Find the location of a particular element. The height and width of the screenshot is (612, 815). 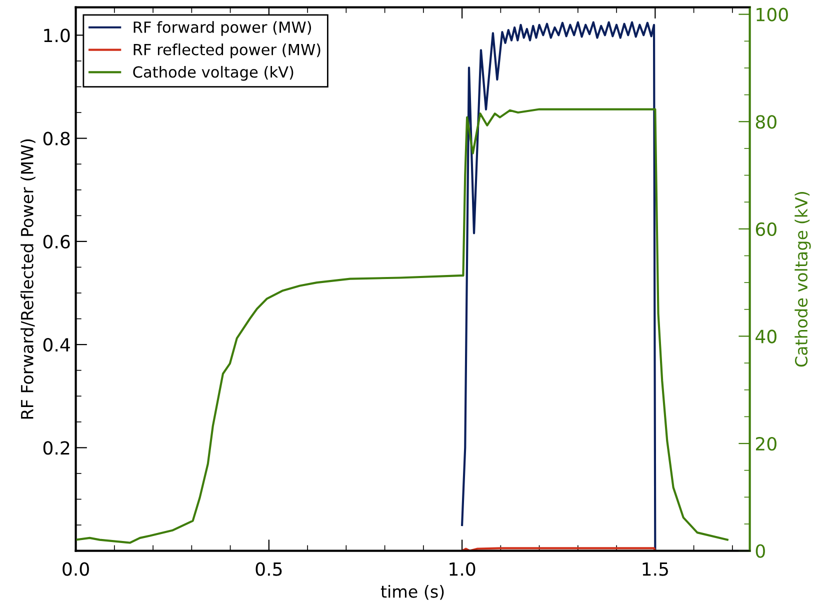

y-tick-label: 0.6 is located at coordinates (56, 241).